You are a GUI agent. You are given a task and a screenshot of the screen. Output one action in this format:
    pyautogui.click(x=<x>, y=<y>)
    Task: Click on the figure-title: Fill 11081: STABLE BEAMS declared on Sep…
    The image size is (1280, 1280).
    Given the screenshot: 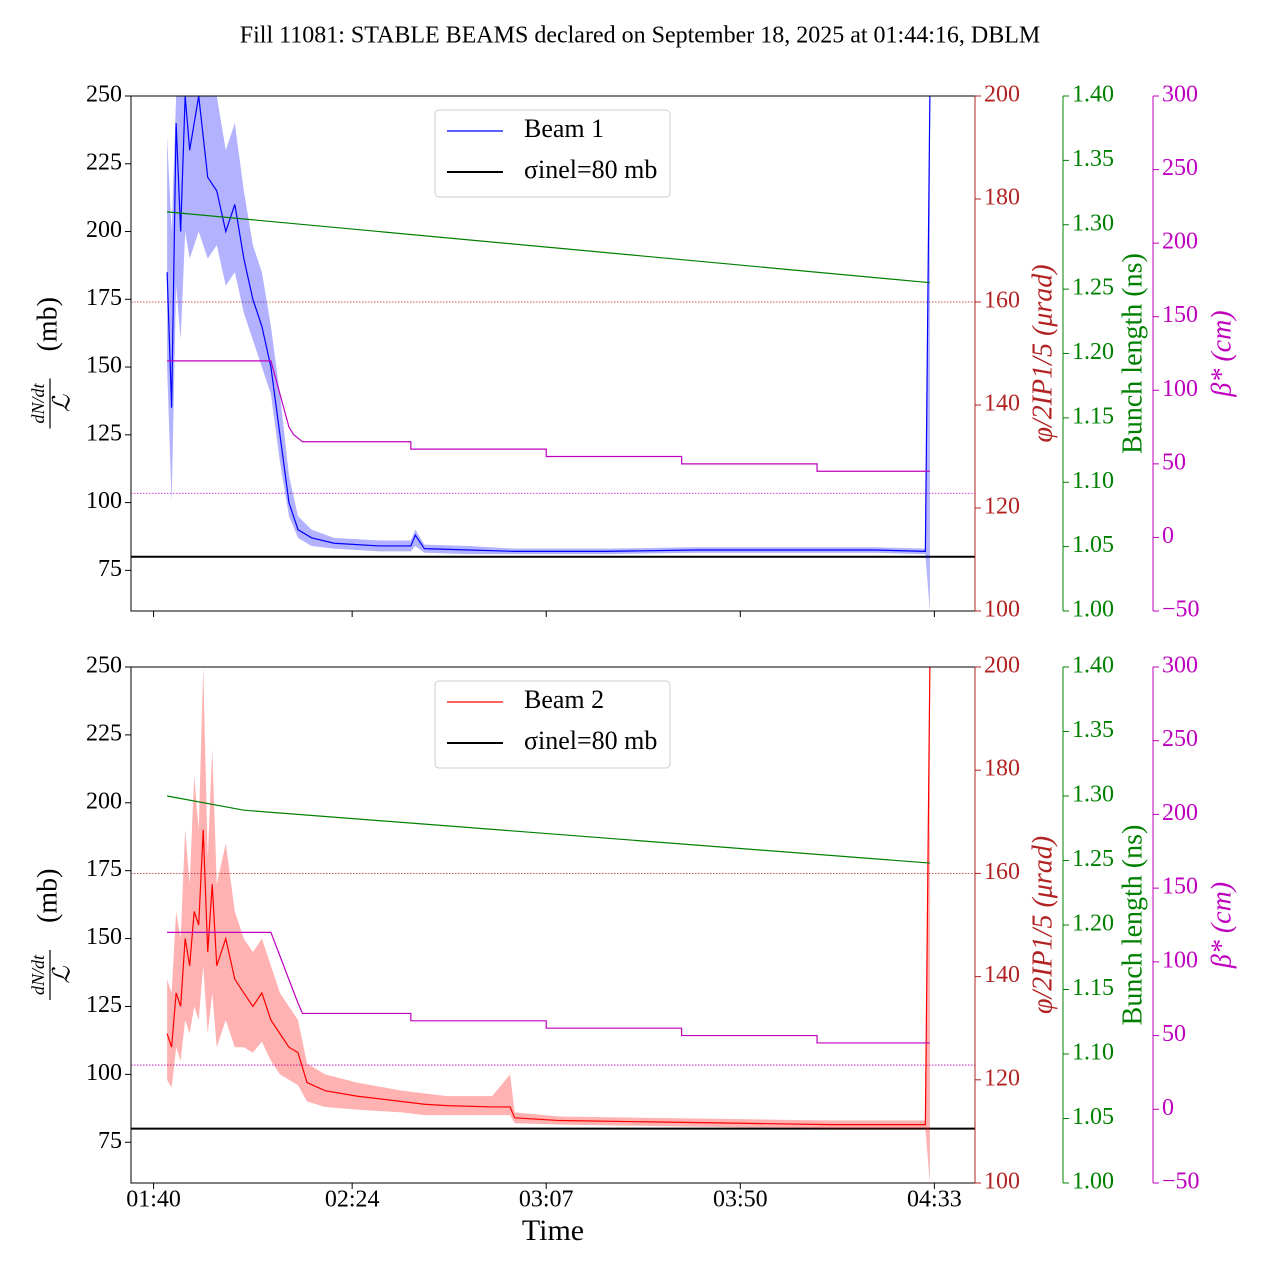 What is the action you would take?
    pyautogui.click(x=640, y=36)
    